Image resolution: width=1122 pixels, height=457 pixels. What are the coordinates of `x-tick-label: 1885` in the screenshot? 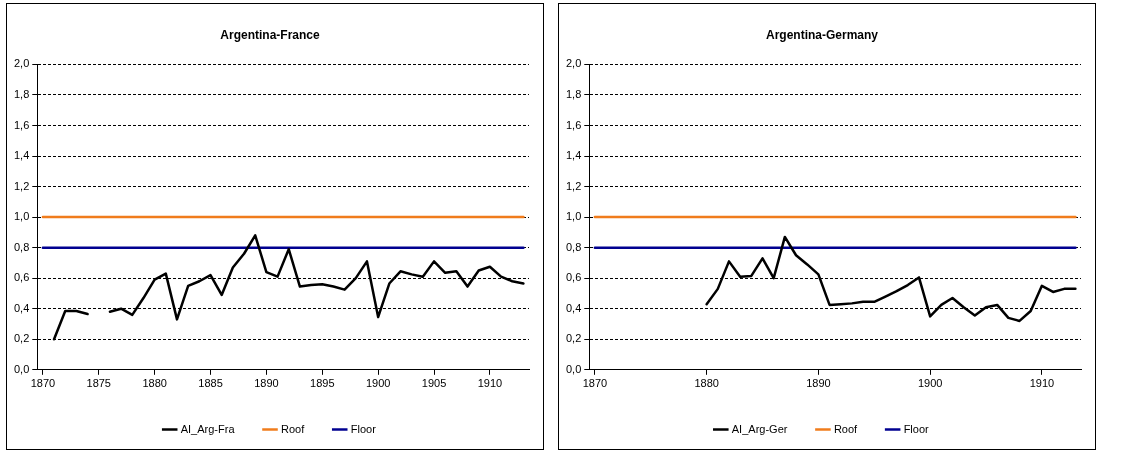 It's located at (210, 383).